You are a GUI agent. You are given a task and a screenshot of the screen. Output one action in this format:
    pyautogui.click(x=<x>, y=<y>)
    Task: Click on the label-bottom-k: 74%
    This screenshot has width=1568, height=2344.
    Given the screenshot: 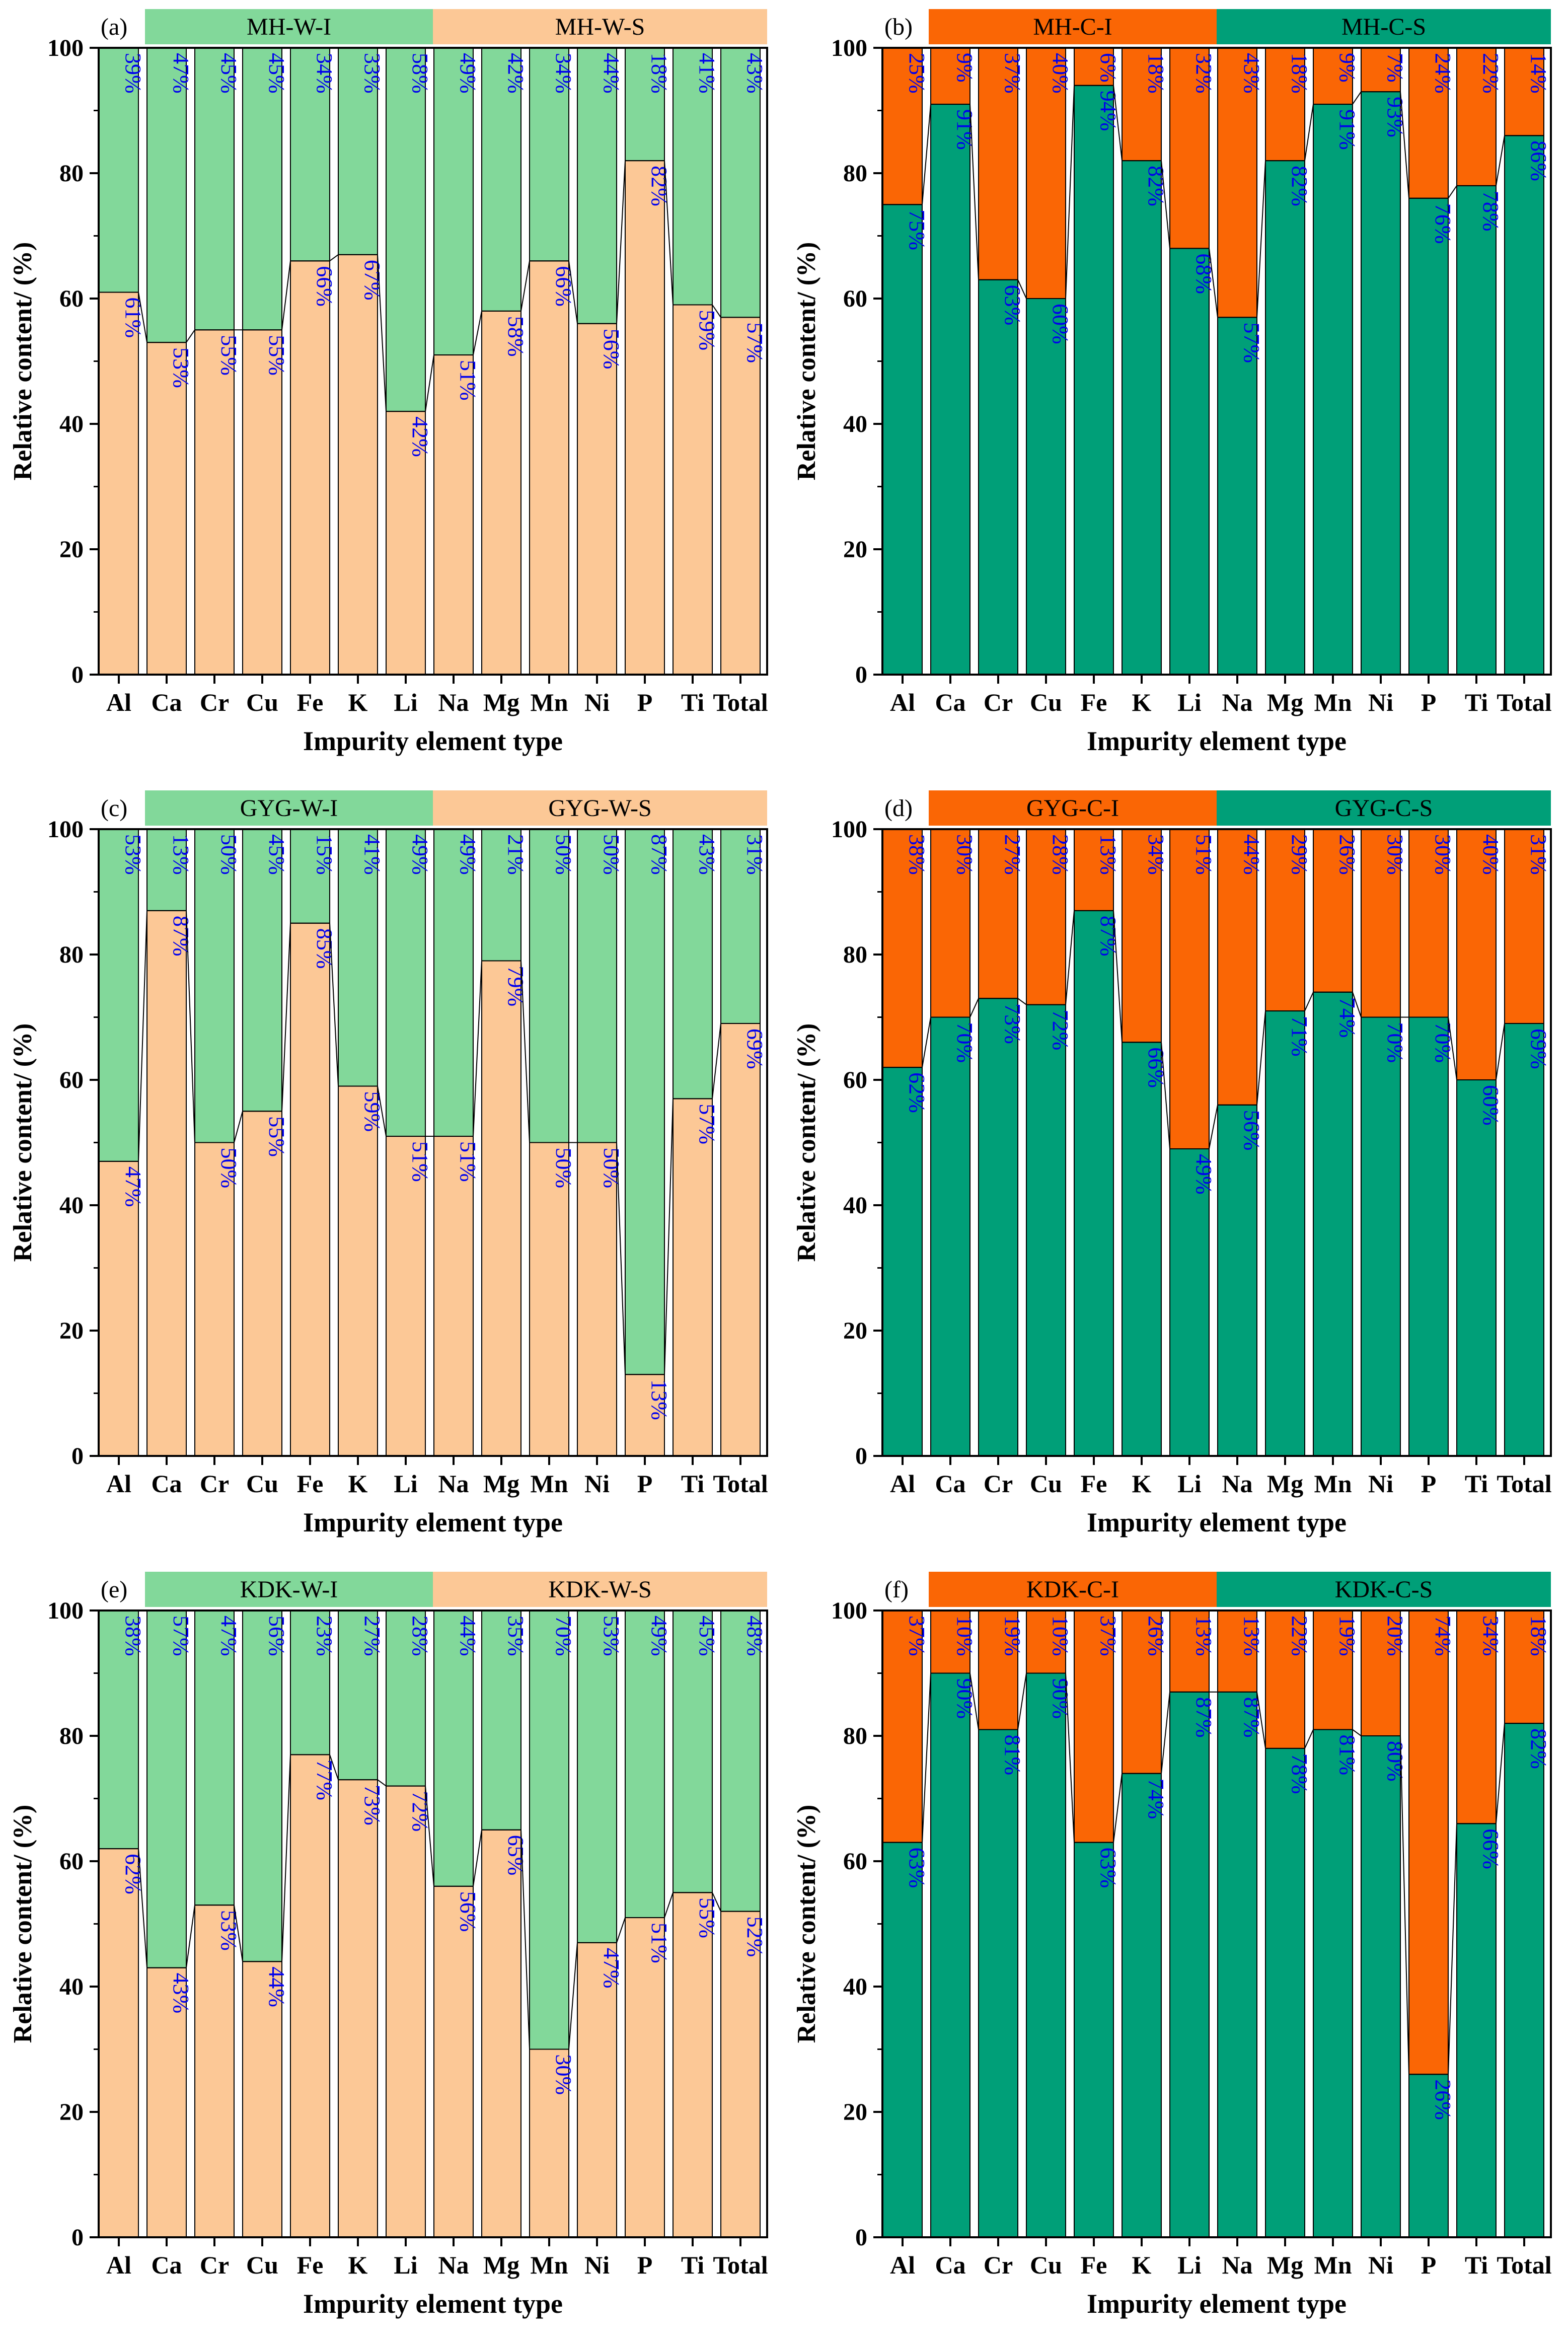 What is the action you would take?
    pyautogui.click(x=1156, y=1799)
    